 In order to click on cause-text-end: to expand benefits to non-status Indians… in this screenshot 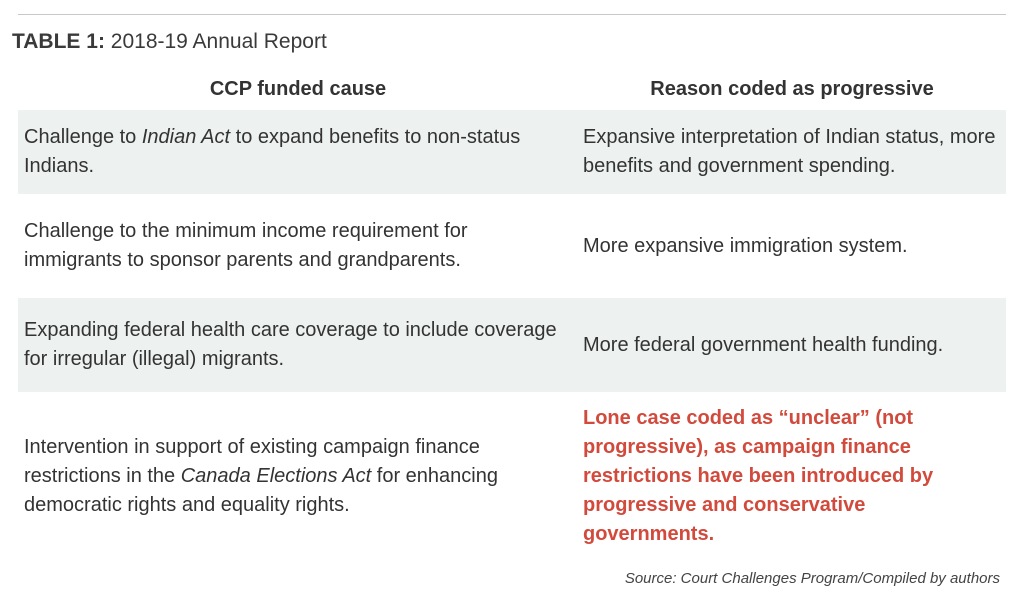, I will do `click(272, 151)`.